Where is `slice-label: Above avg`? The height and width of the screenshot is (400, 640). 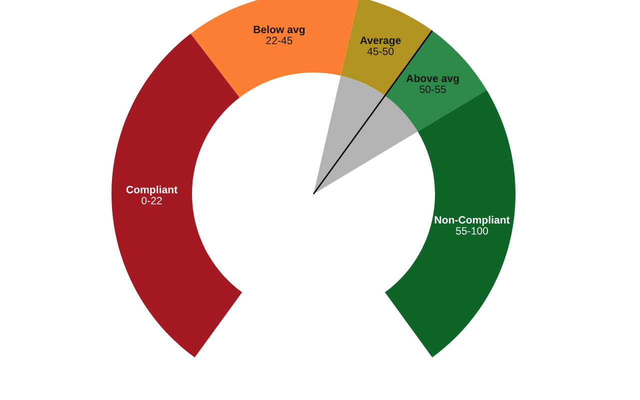
slice-label: Above avg is located at coordinates (432, 79).